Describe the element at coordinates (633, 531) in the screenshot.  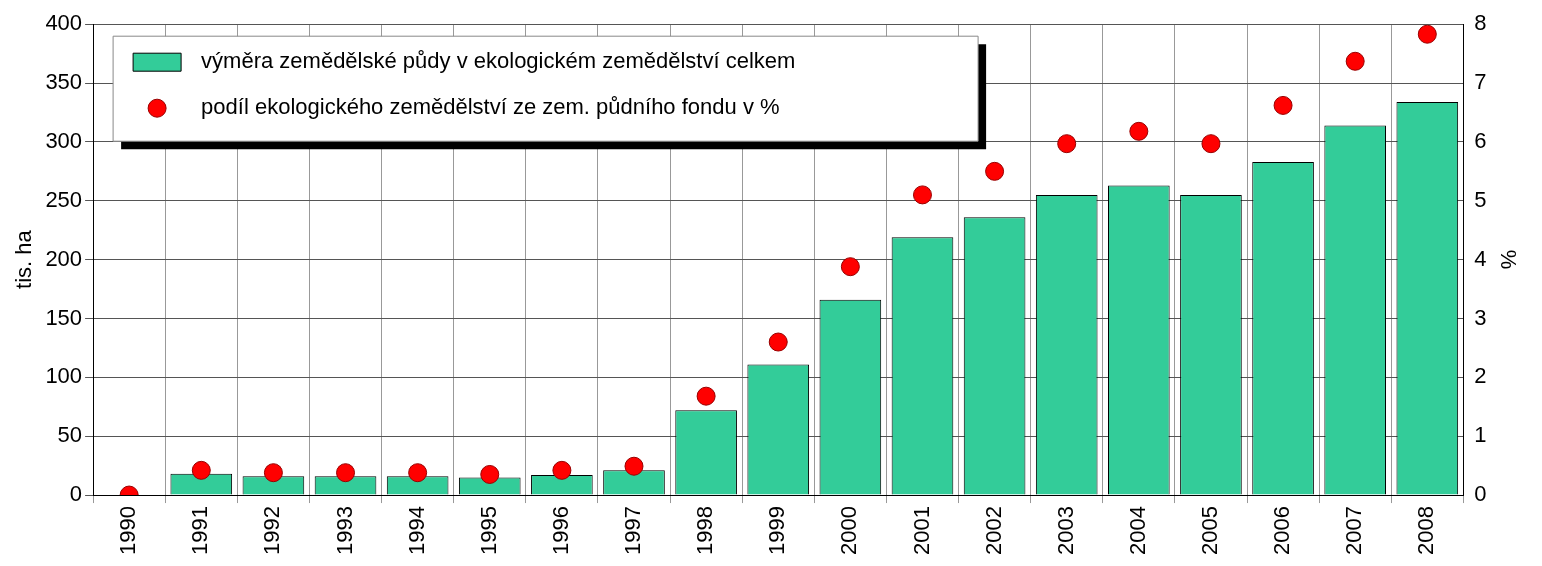
I see `x-tick-label: 1997` at that location.